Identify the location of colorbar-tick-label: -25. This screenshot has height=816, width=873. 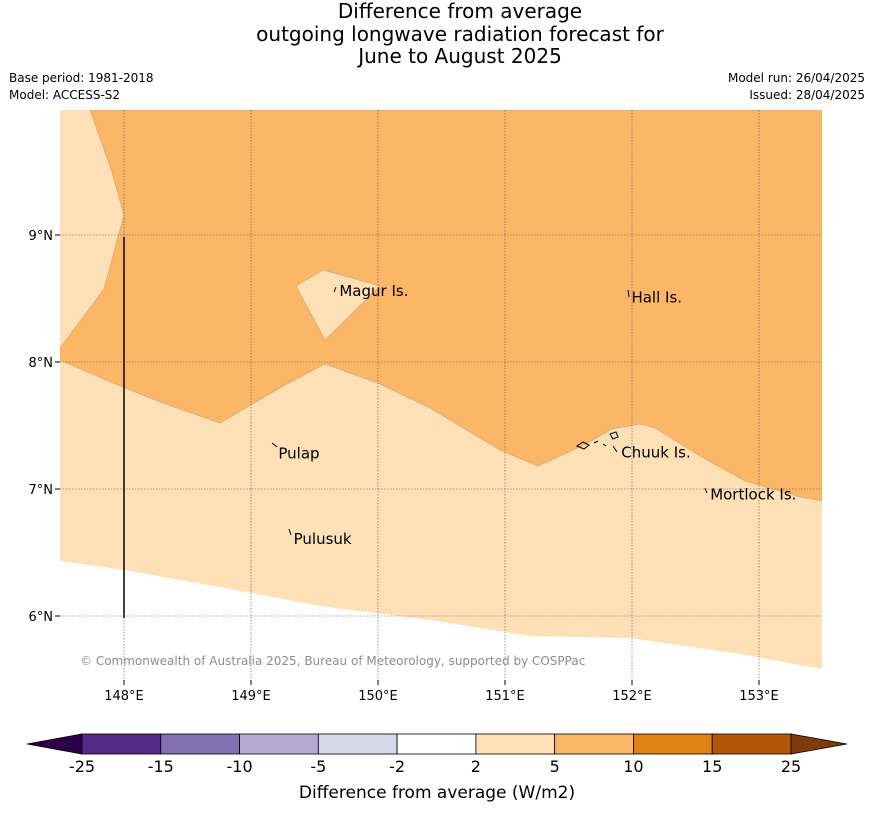
(82, 766).